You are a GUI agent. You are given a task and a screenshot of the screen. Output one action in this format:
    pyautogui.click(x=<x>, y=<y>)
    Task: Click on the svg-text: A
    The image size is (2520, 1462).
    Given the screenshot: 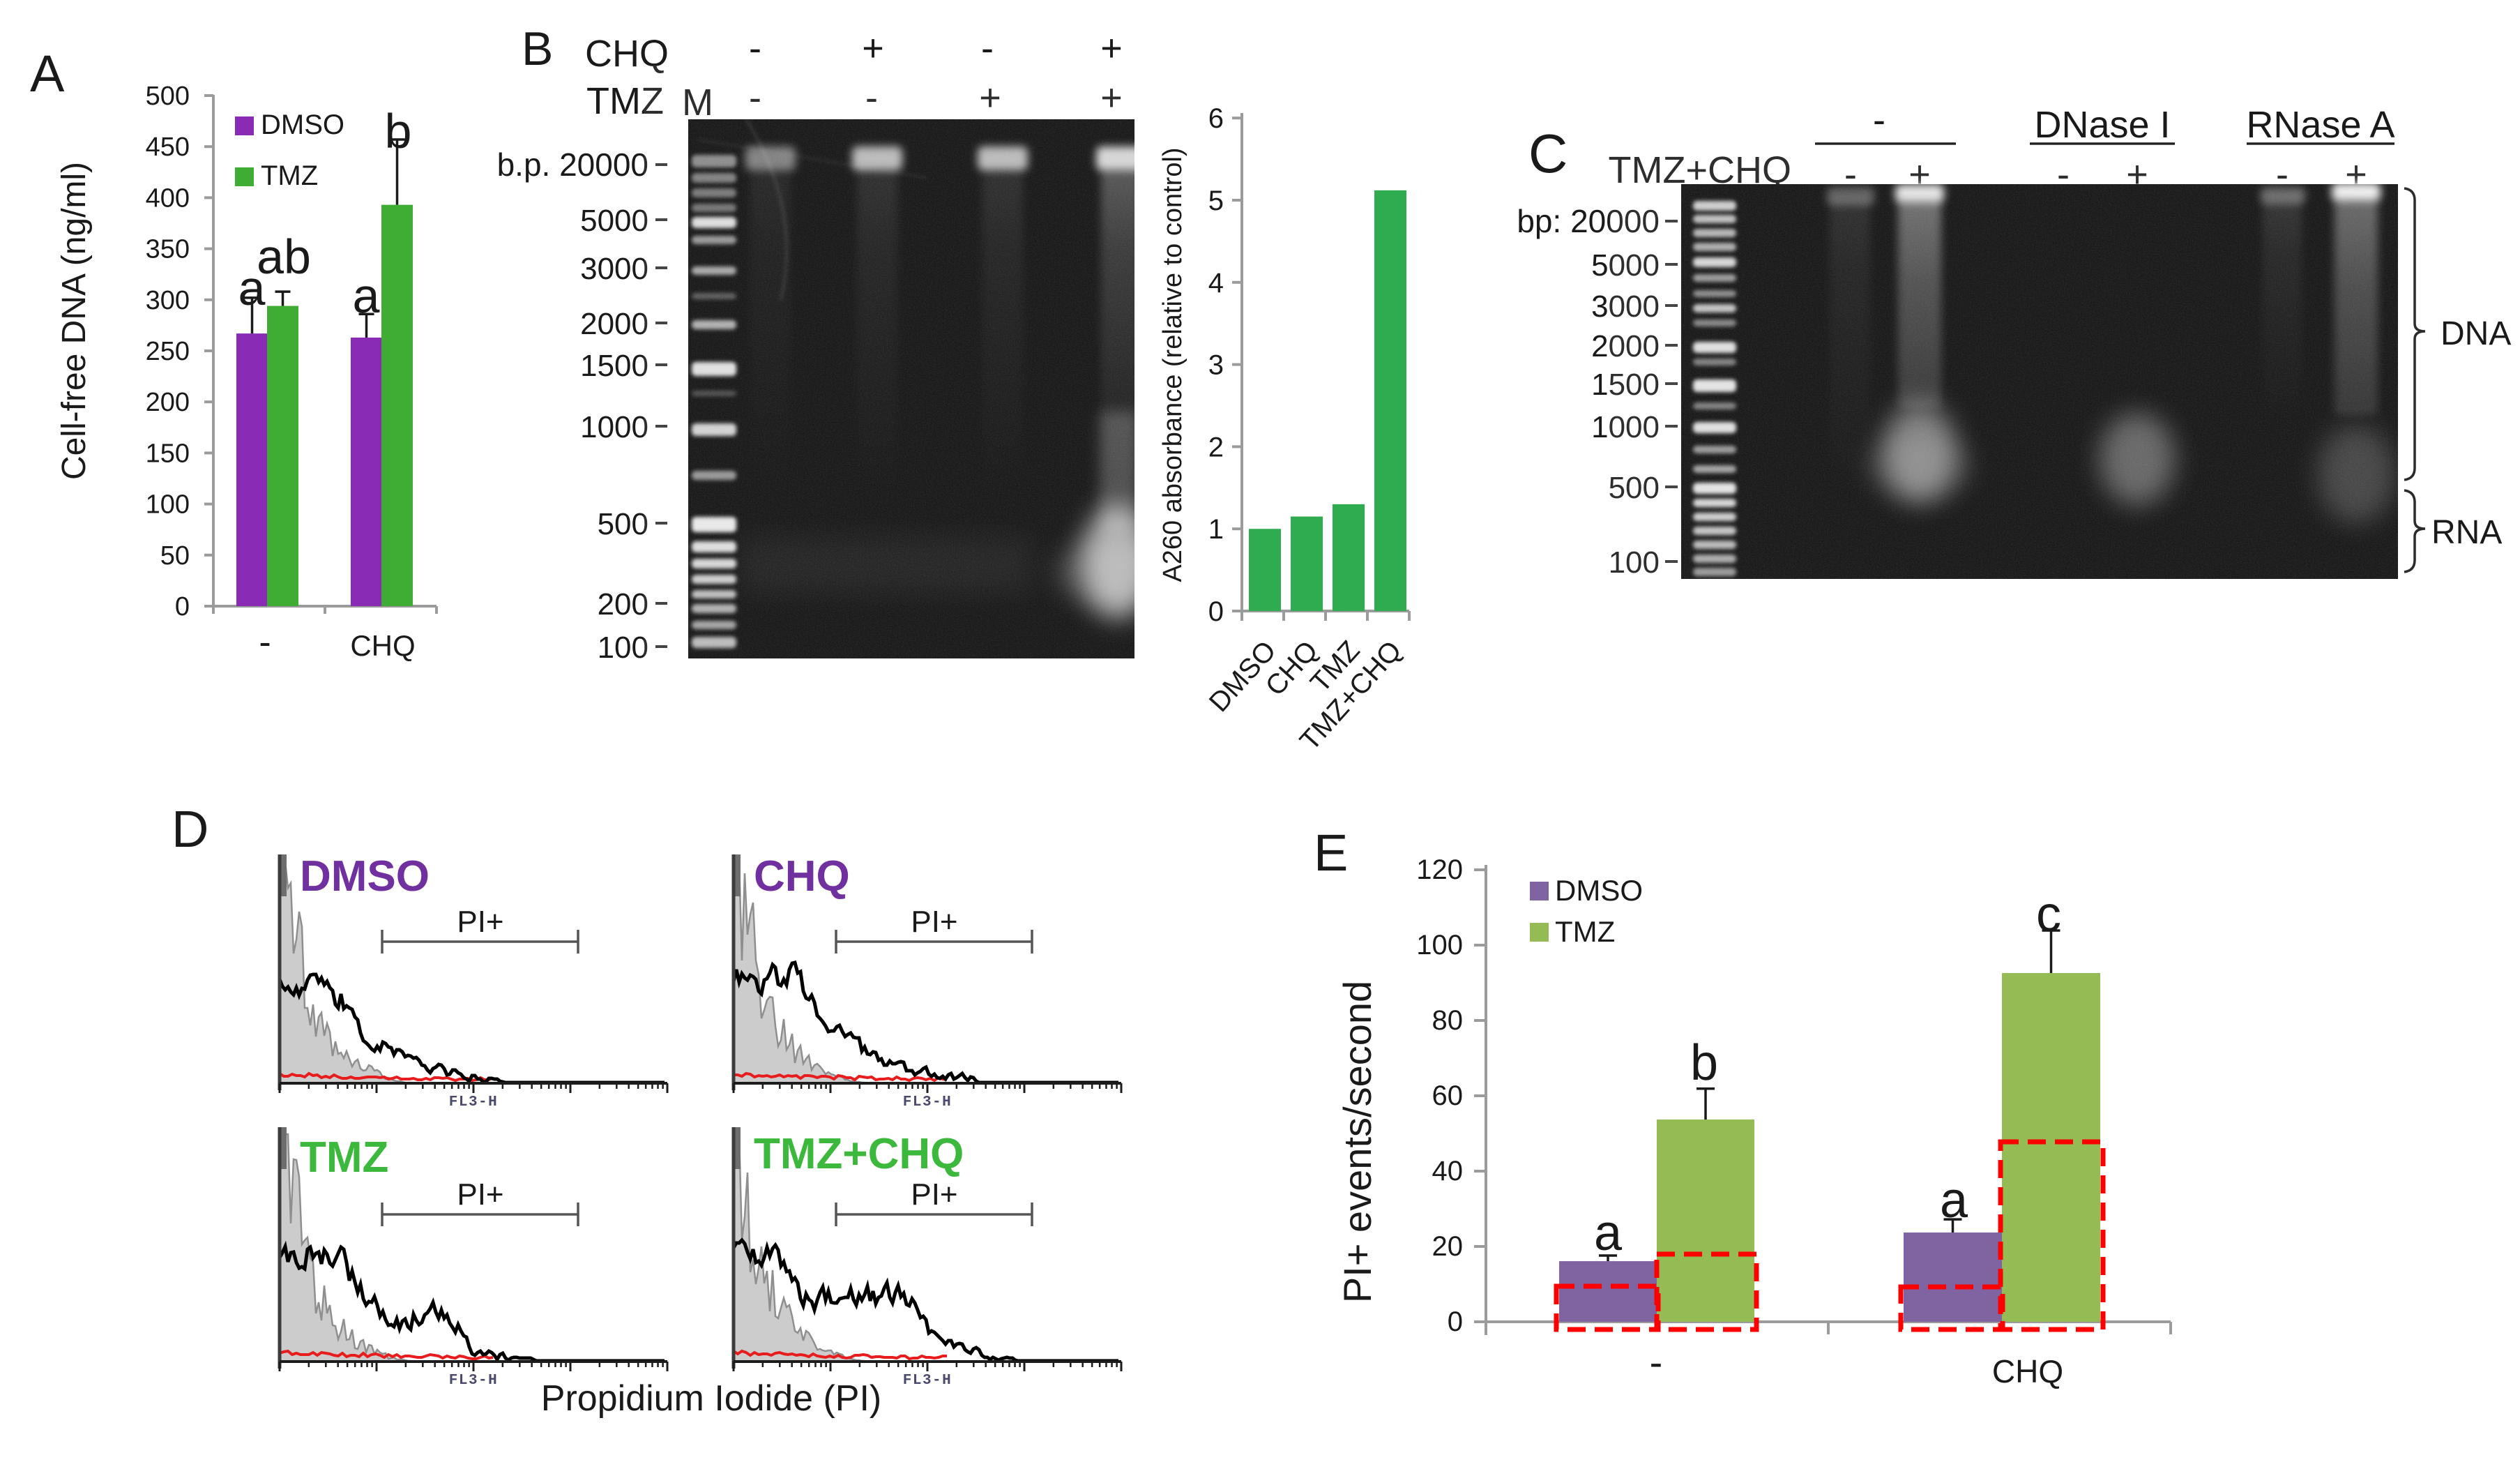 What is the action you would take?
    pyautogui.click(x=48, y=74)
    